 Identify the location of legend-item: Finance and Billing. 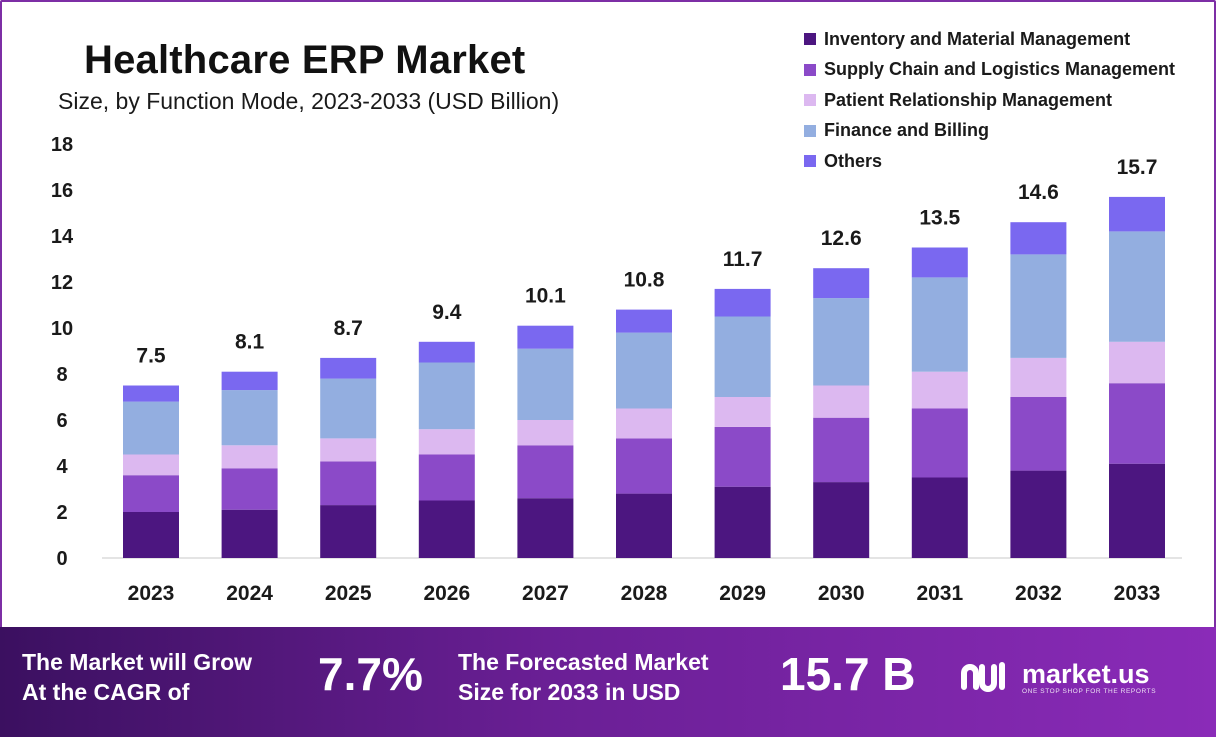
(989, 131).